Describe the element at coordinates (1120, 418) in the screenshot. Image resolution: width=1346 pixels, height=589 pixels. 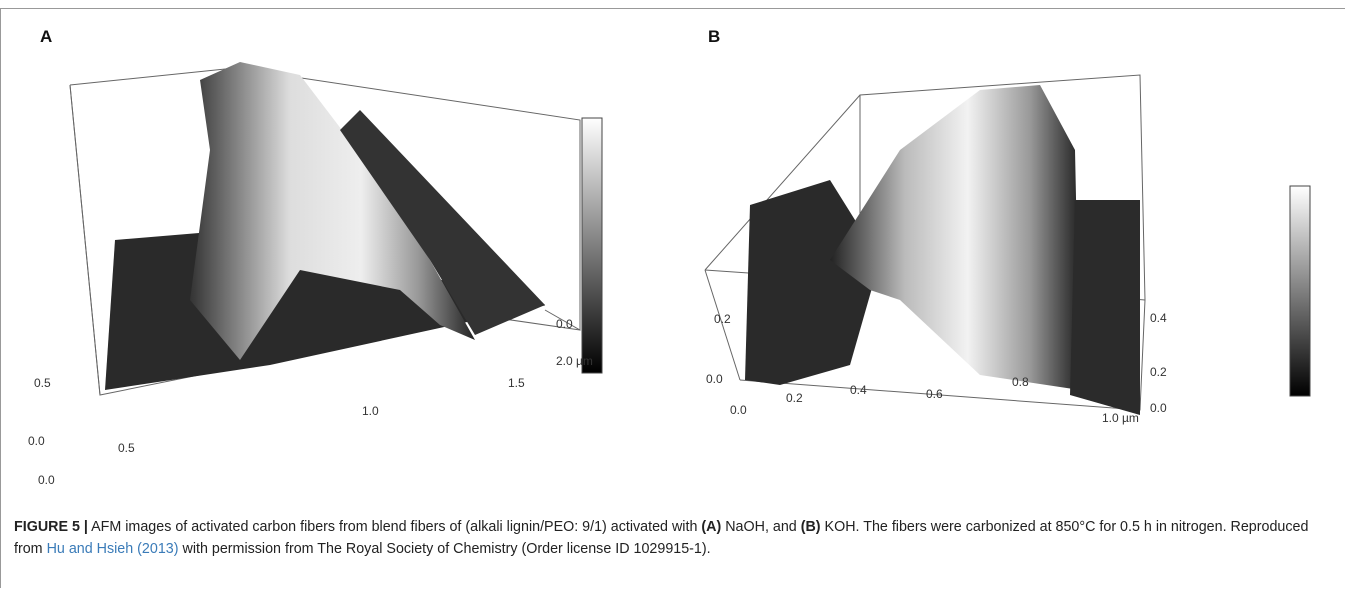
I see `axis-tick-label: 1.0 µm` at that location.